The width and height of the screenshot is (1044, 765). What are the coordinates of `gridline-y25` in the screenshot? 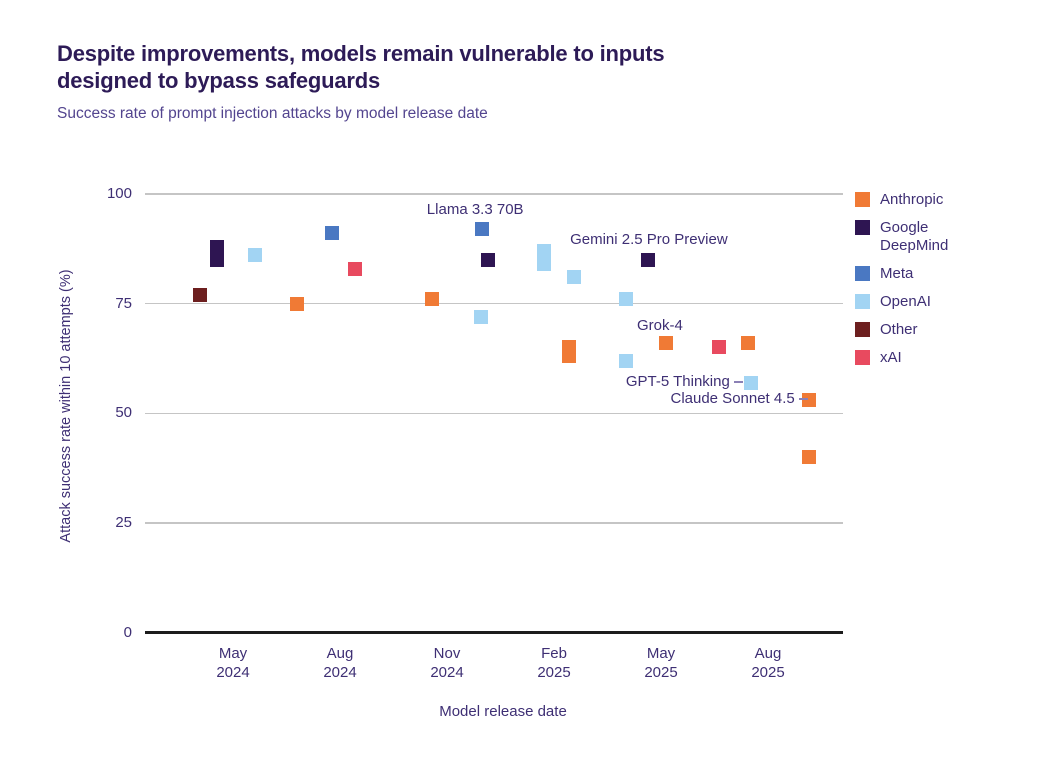 It's located at (494, 523).